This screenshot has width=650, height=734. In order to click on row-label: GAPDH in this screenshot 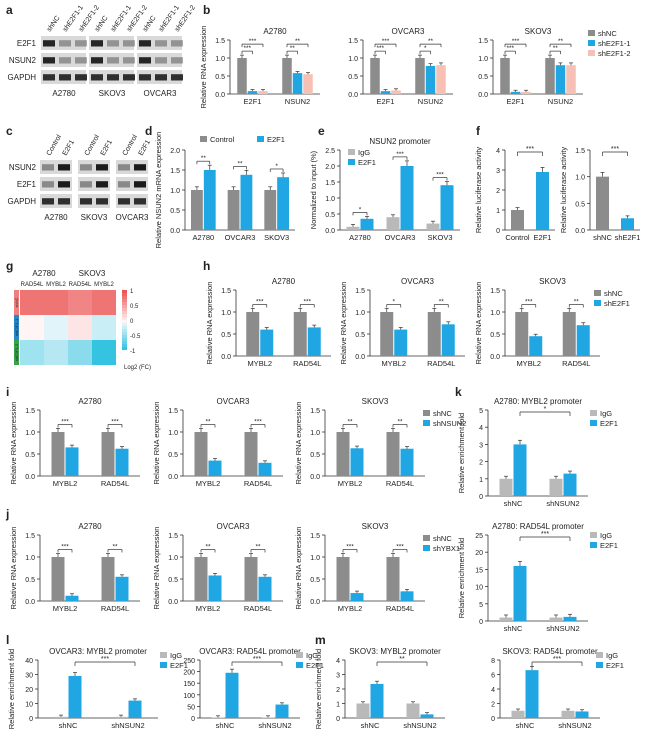, I will do `click(22, 77)`.